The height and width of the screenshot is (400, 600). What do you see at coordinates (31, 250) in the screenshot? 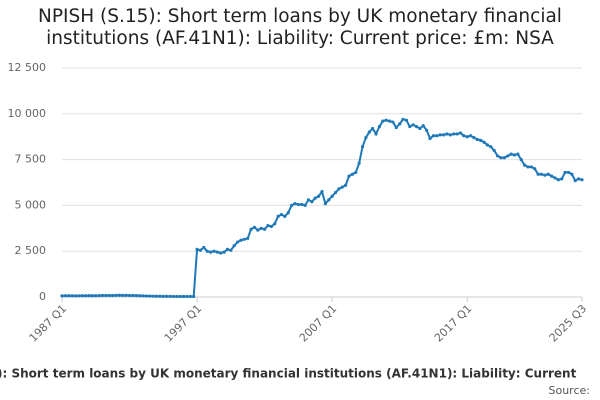
I see `y-tick-label: 2 500` at bounding box center [31, 250].